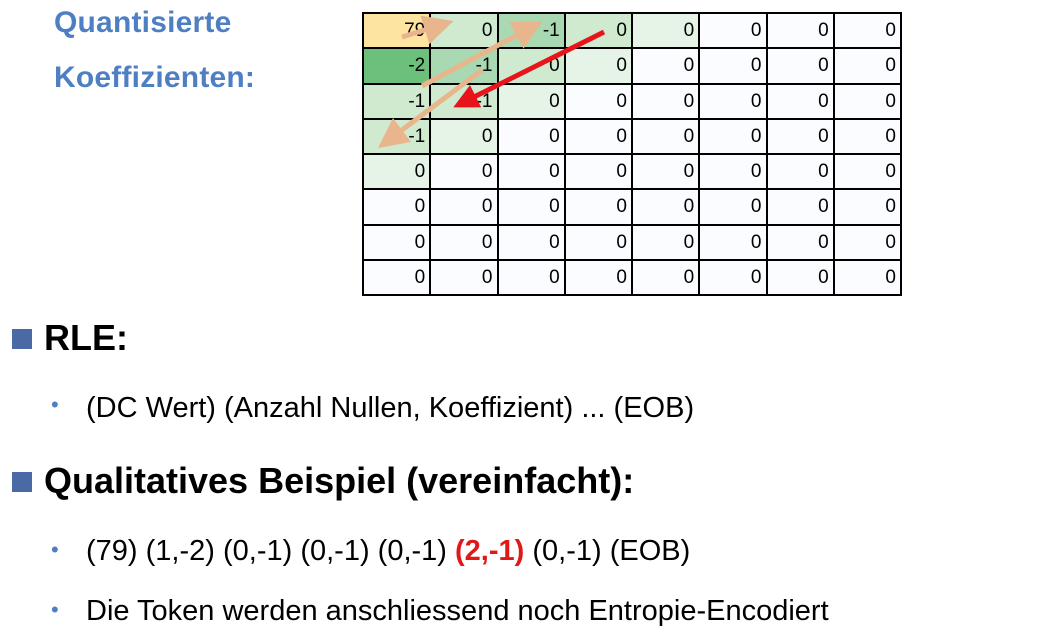  I want to click on sequence-part-1: (79) (1,-2) (0,-1) (0,-1) (0,-1), so click(270, 551).